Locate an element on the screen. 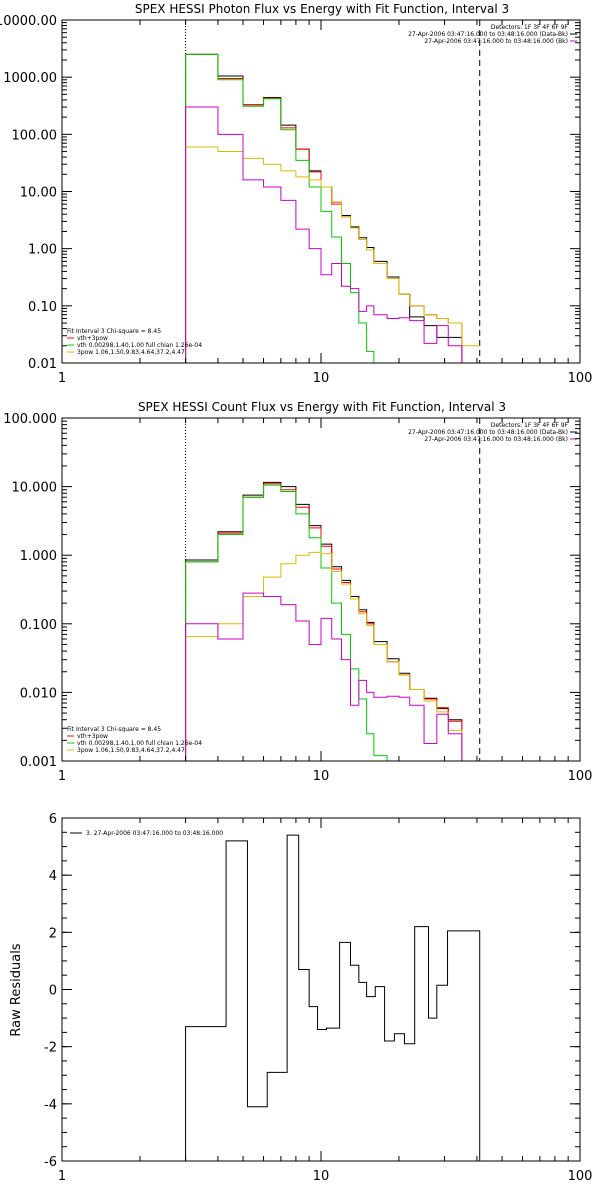 This screenshot has height=1200, width=600. photon-flux-y-tick-label: 1.00 is located at coordinates (42, 250).